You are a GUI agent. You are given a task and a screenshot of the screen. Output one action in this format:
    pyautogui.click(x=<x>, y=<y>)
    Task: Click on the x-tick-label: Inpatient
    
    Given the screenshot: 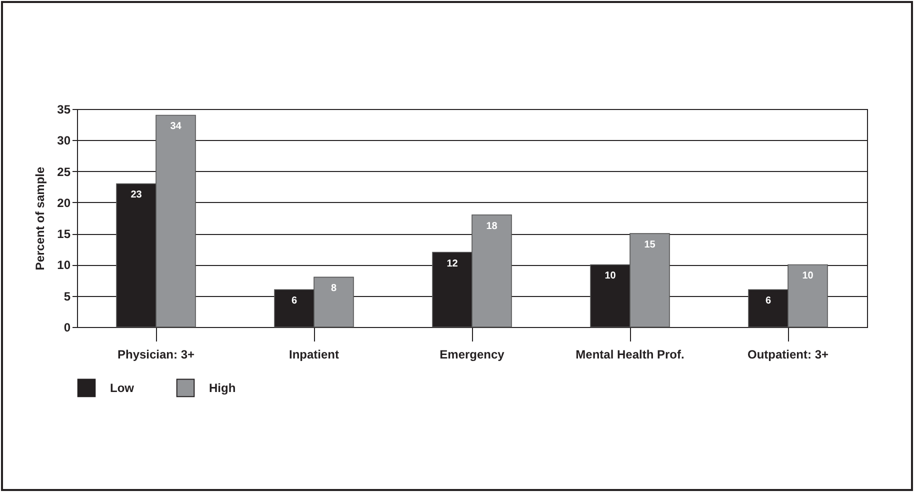 What is the action you would take?
    pyautogui.click(x=314, y=355)
    